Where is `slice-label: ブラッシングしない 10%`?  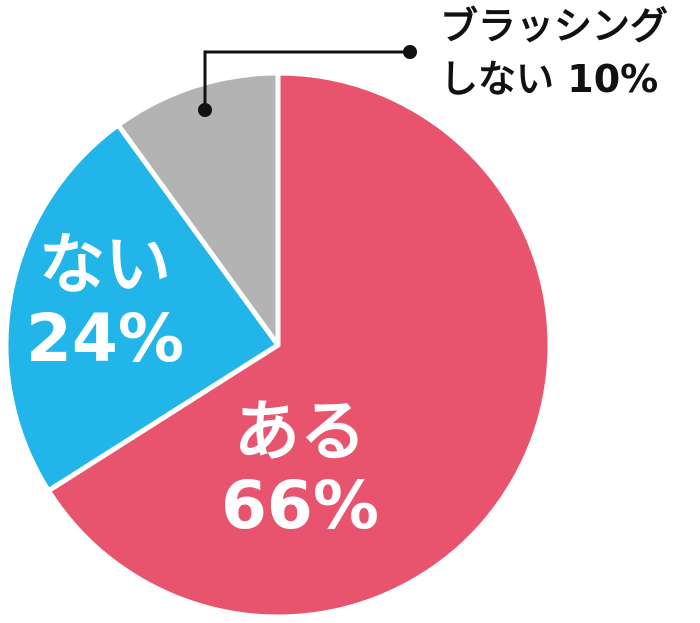 slice-label: ブラッシングしない 10% is located at coordinates (565, 53).